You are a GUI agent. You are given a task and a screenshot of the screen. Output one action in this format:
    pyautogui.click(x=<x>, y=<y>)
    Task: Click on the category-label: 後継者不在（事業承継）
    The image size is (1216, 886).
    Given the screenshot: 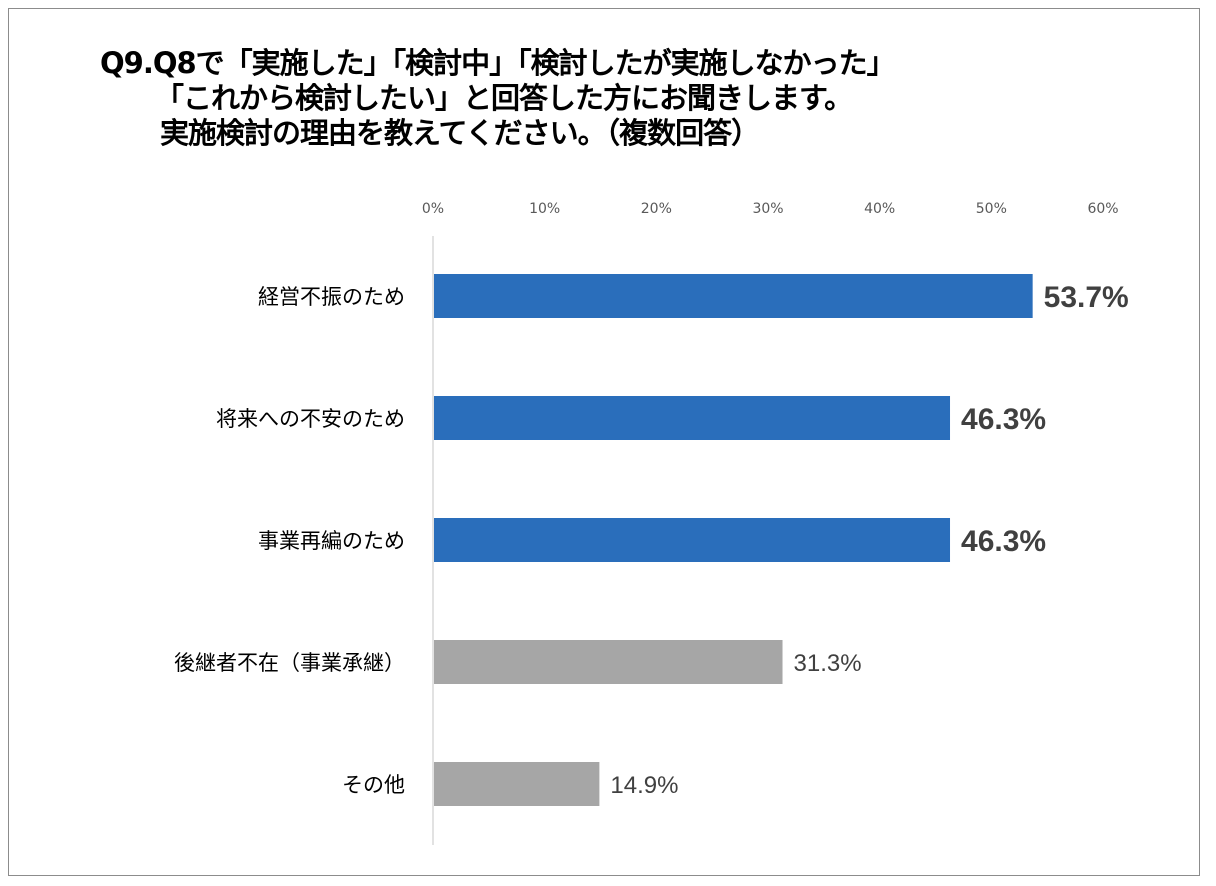 What is the action you would take?
    pyautogui.click(x=289, y=663)
    